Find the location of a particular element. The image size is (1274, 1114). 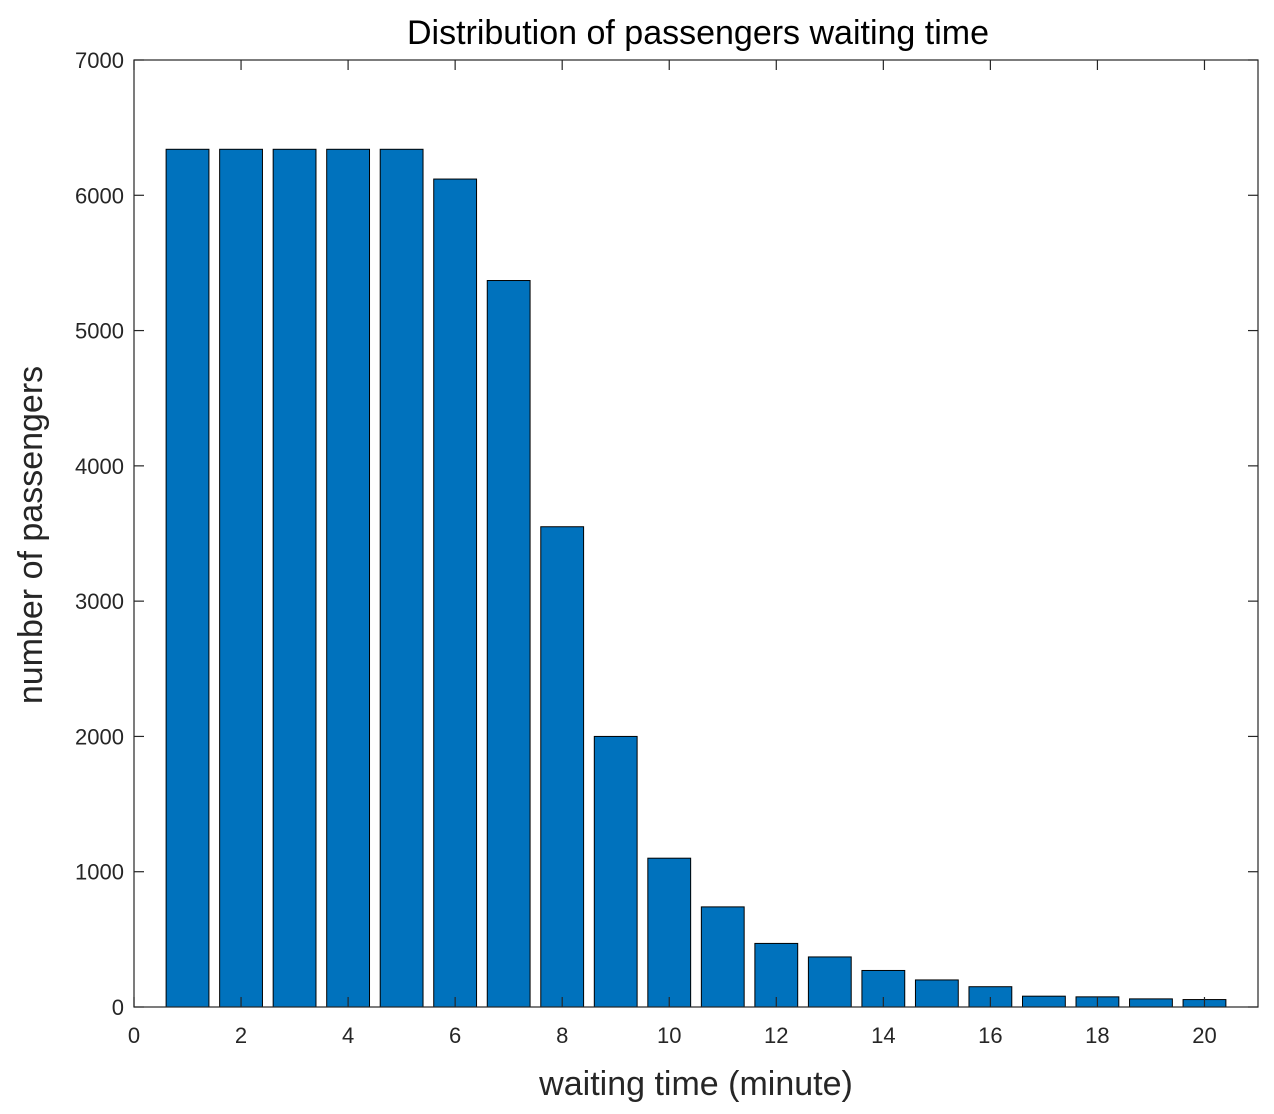

x-tick-label-2: 2 is located at coordinates (241, 1035).